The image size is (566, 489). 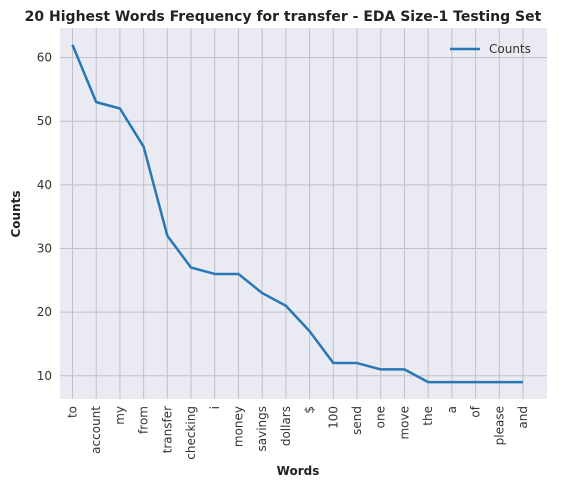 What do you see at coordinates (73, 412) in the screenshot?
I see `x-tick-label: to` at bounding box center [73, 412].